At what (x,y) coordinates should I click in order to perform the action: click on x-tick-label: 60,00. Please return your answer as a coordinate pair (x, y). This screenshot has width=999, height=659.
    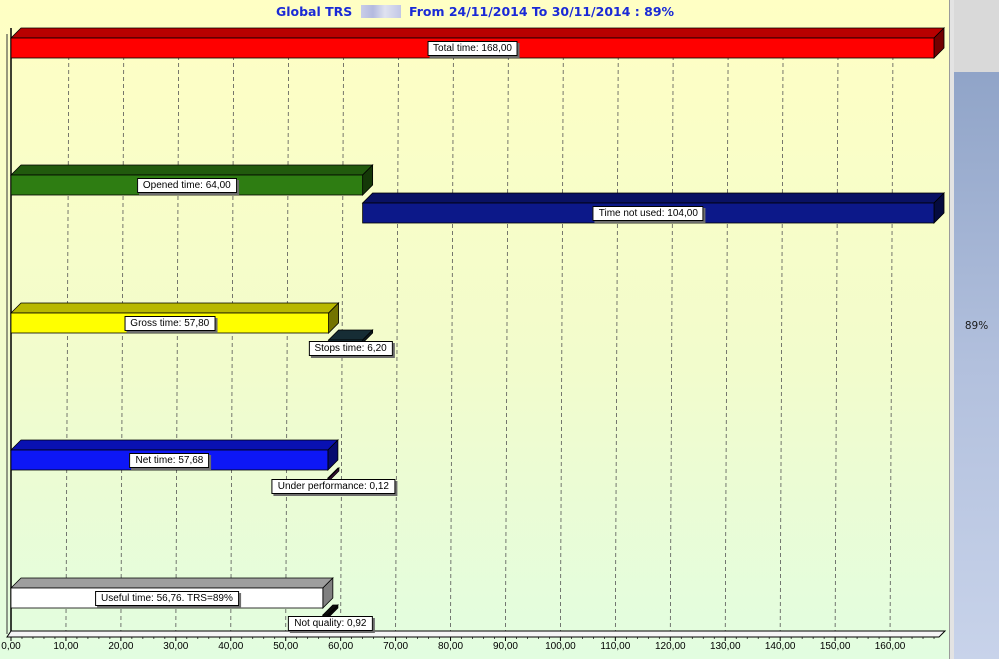
    Looking at the image, I should click on (341, 646).